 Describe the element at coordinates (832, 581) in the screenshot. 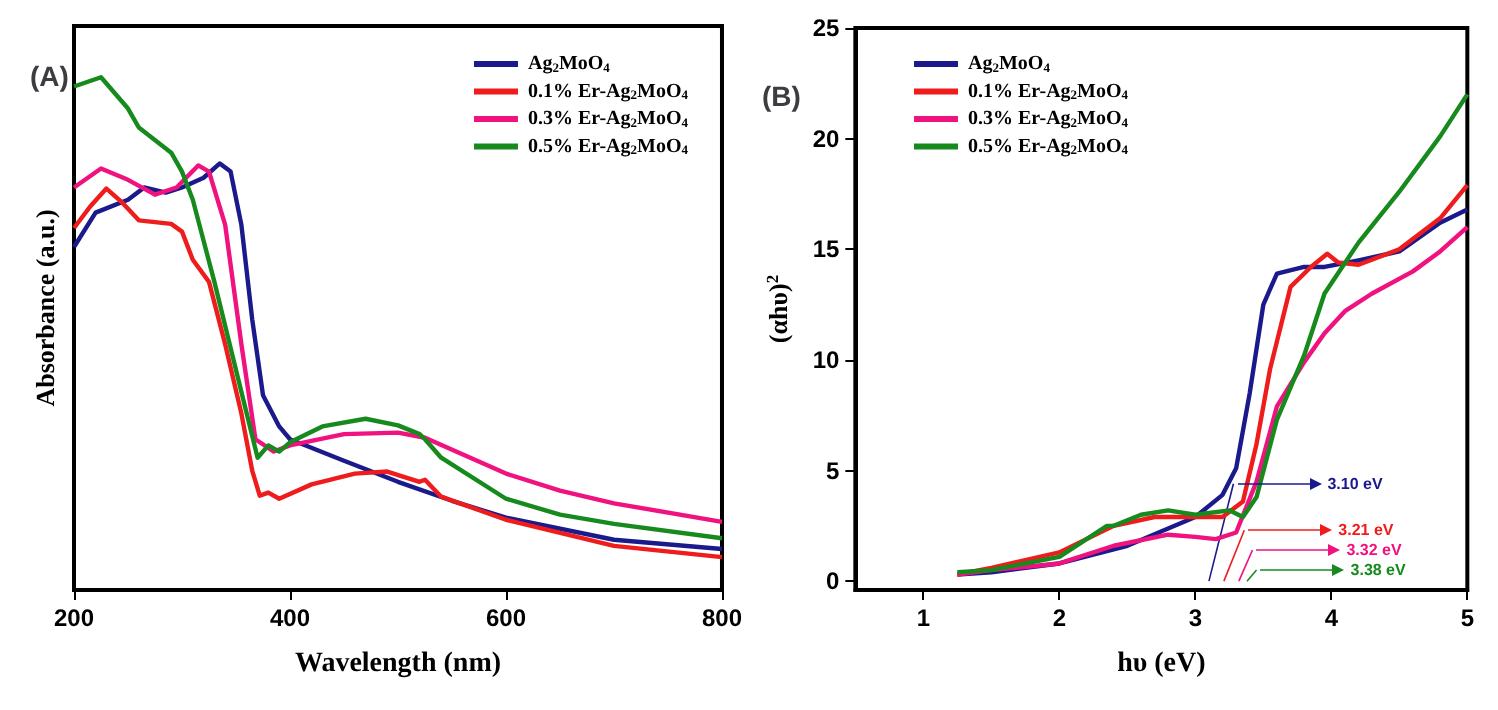

I see `y-tick-label: 0` at that location.